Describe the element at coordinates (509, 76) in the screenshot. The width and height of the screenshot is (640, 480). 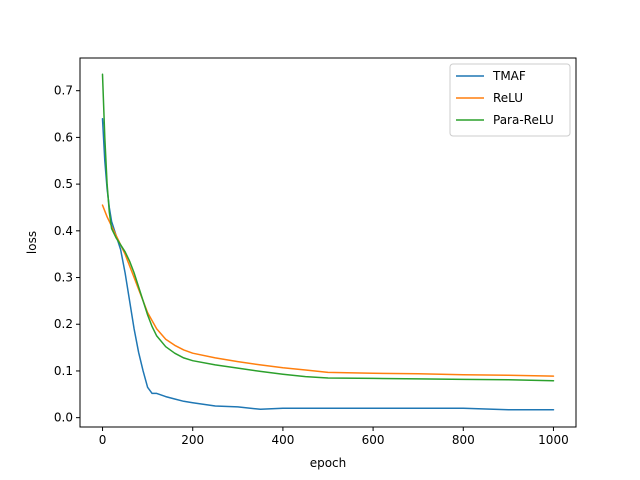
I see `legend-label: TMAF` at that location.